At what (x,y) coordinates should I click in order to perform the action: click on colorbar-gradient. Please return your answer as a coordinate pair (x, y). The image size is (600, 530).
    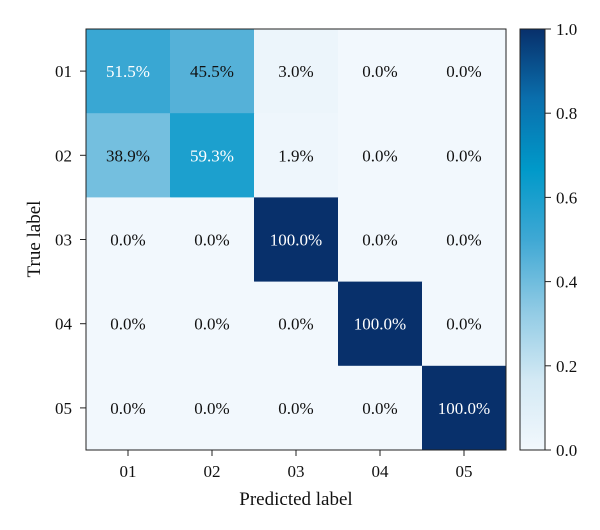
    Looking at the image, I should click on (532, 239).